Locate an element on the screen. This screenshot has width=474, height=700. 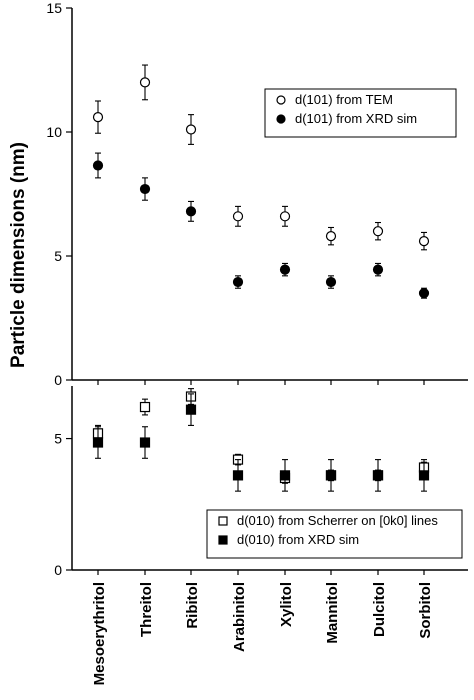
category-label-1: Threitol is located at coordinates (146, 609).